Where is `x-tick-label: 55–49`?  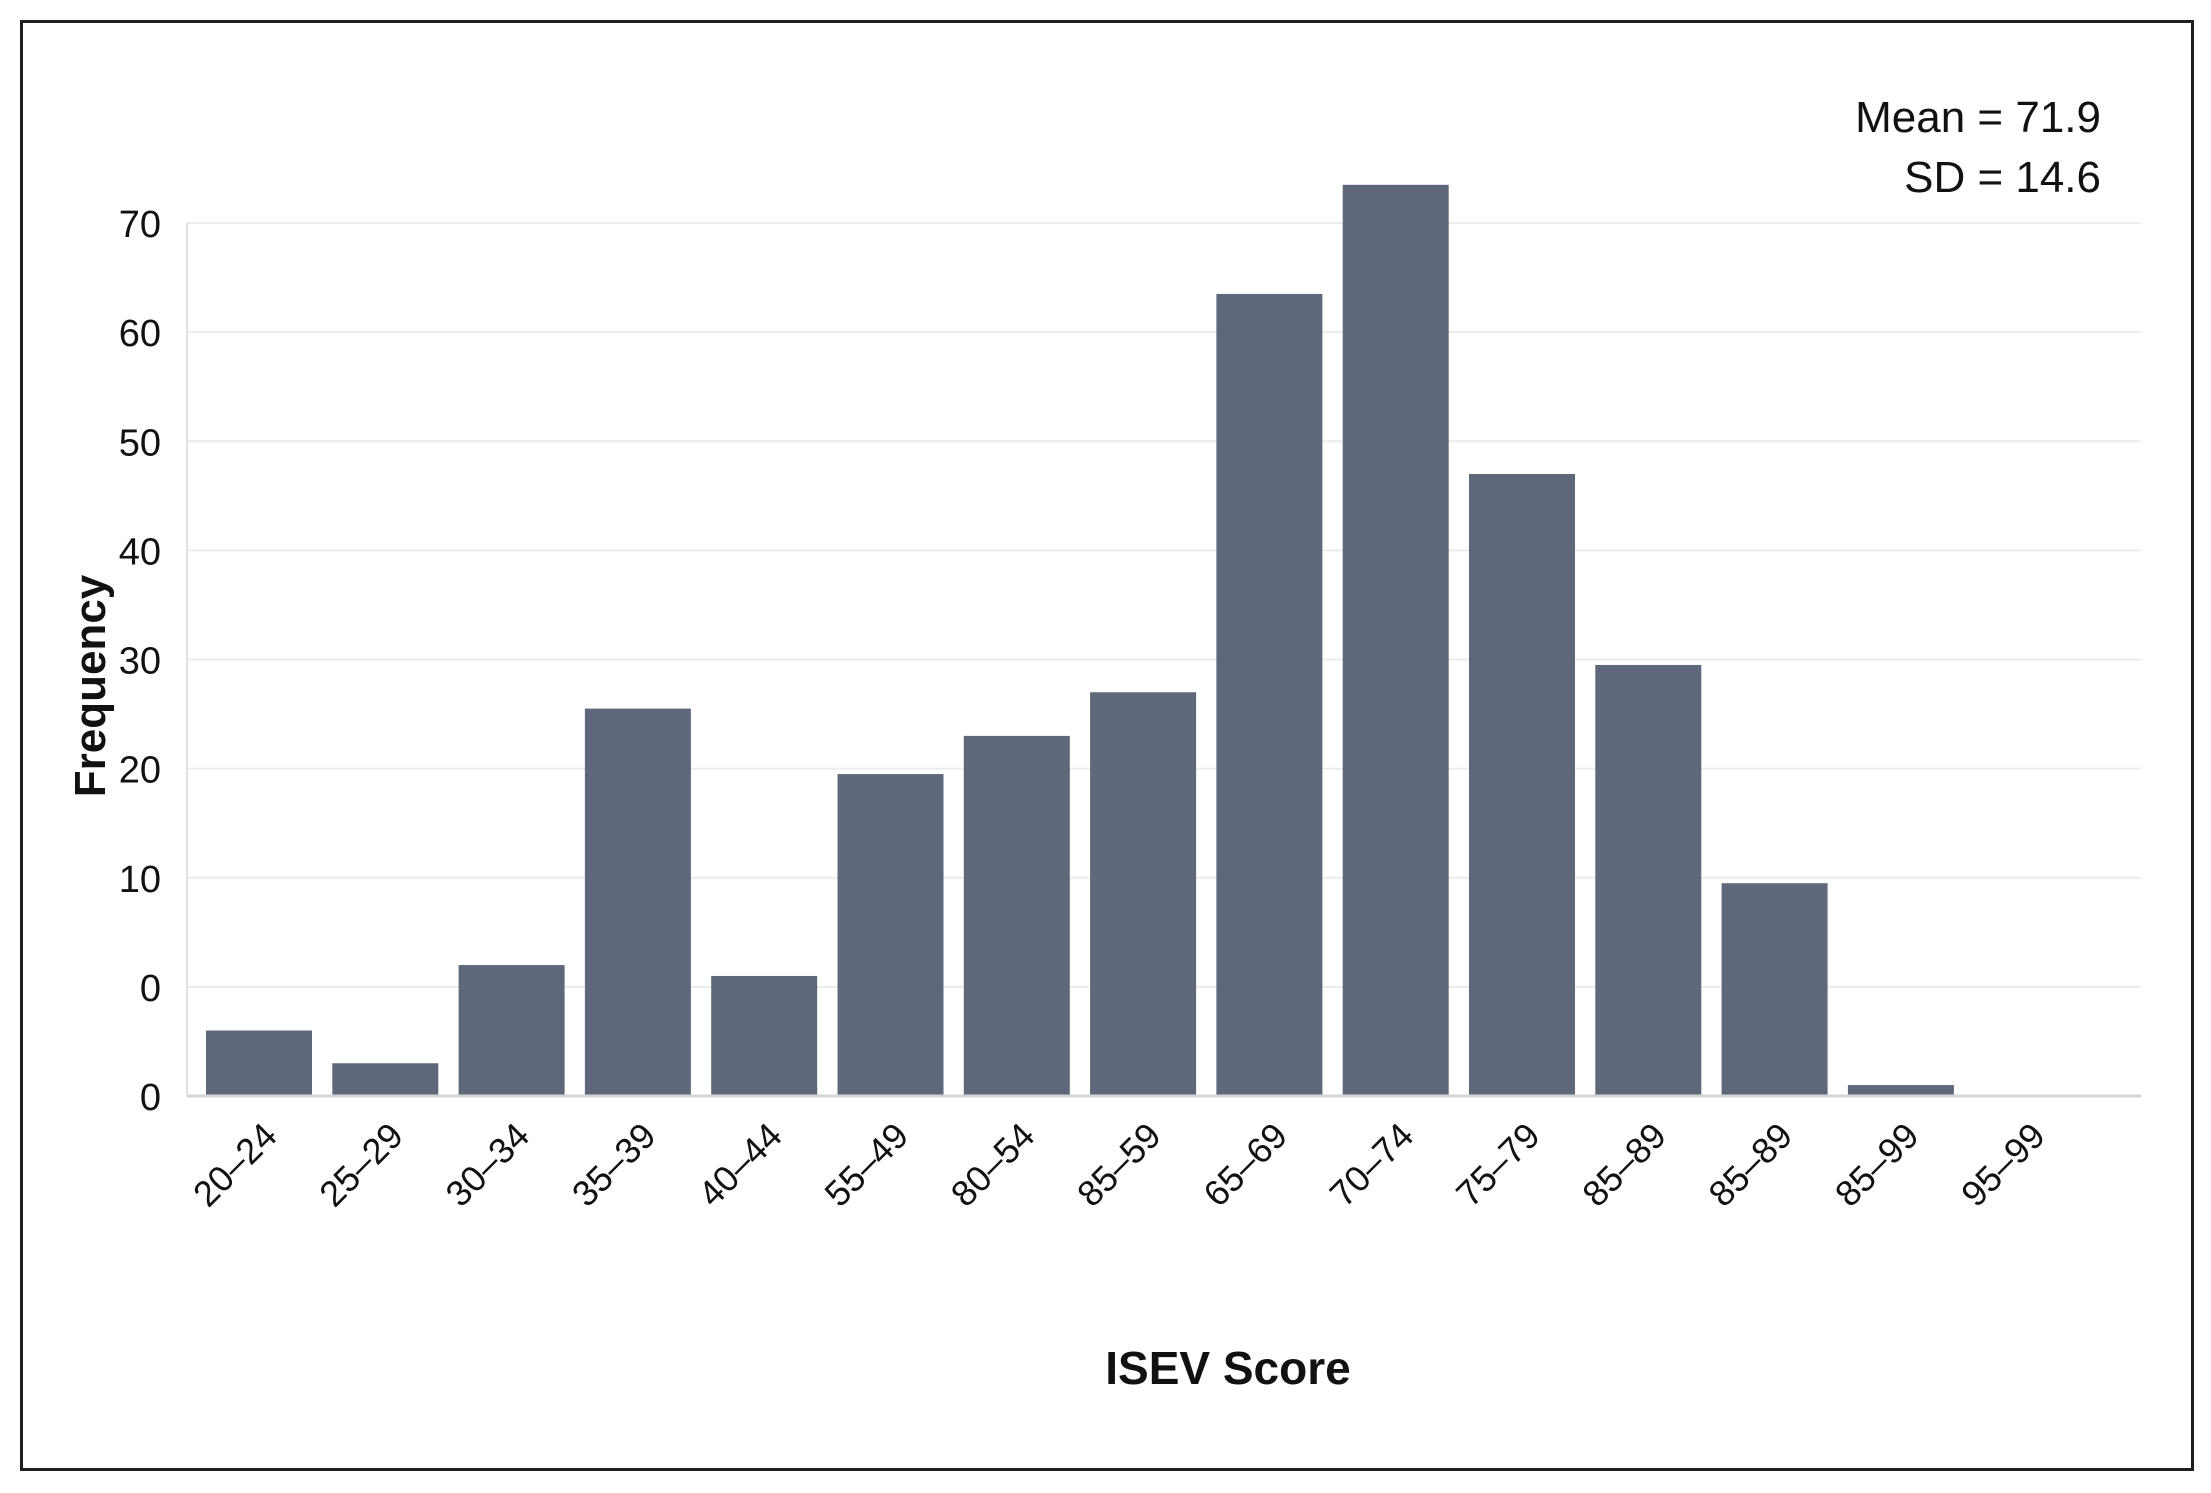 x-tick-label: 55–49 is located at coordinates (866, 1165).